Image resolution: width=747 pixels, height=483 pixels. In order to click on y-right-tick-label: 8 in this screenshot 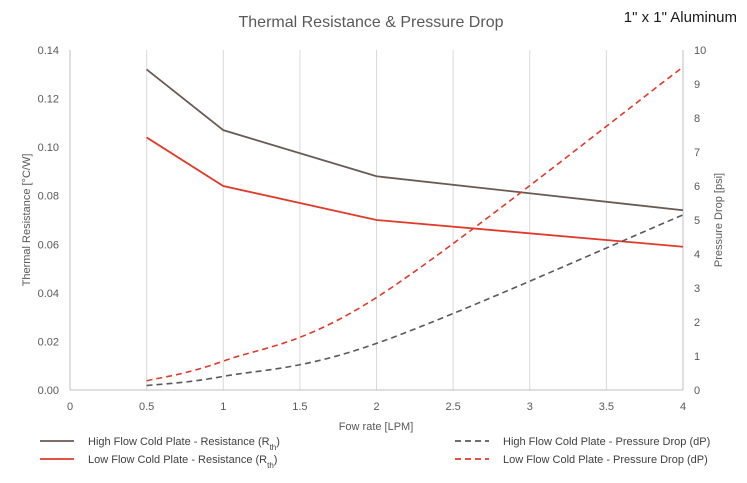, I will do `click(697, 119)`.